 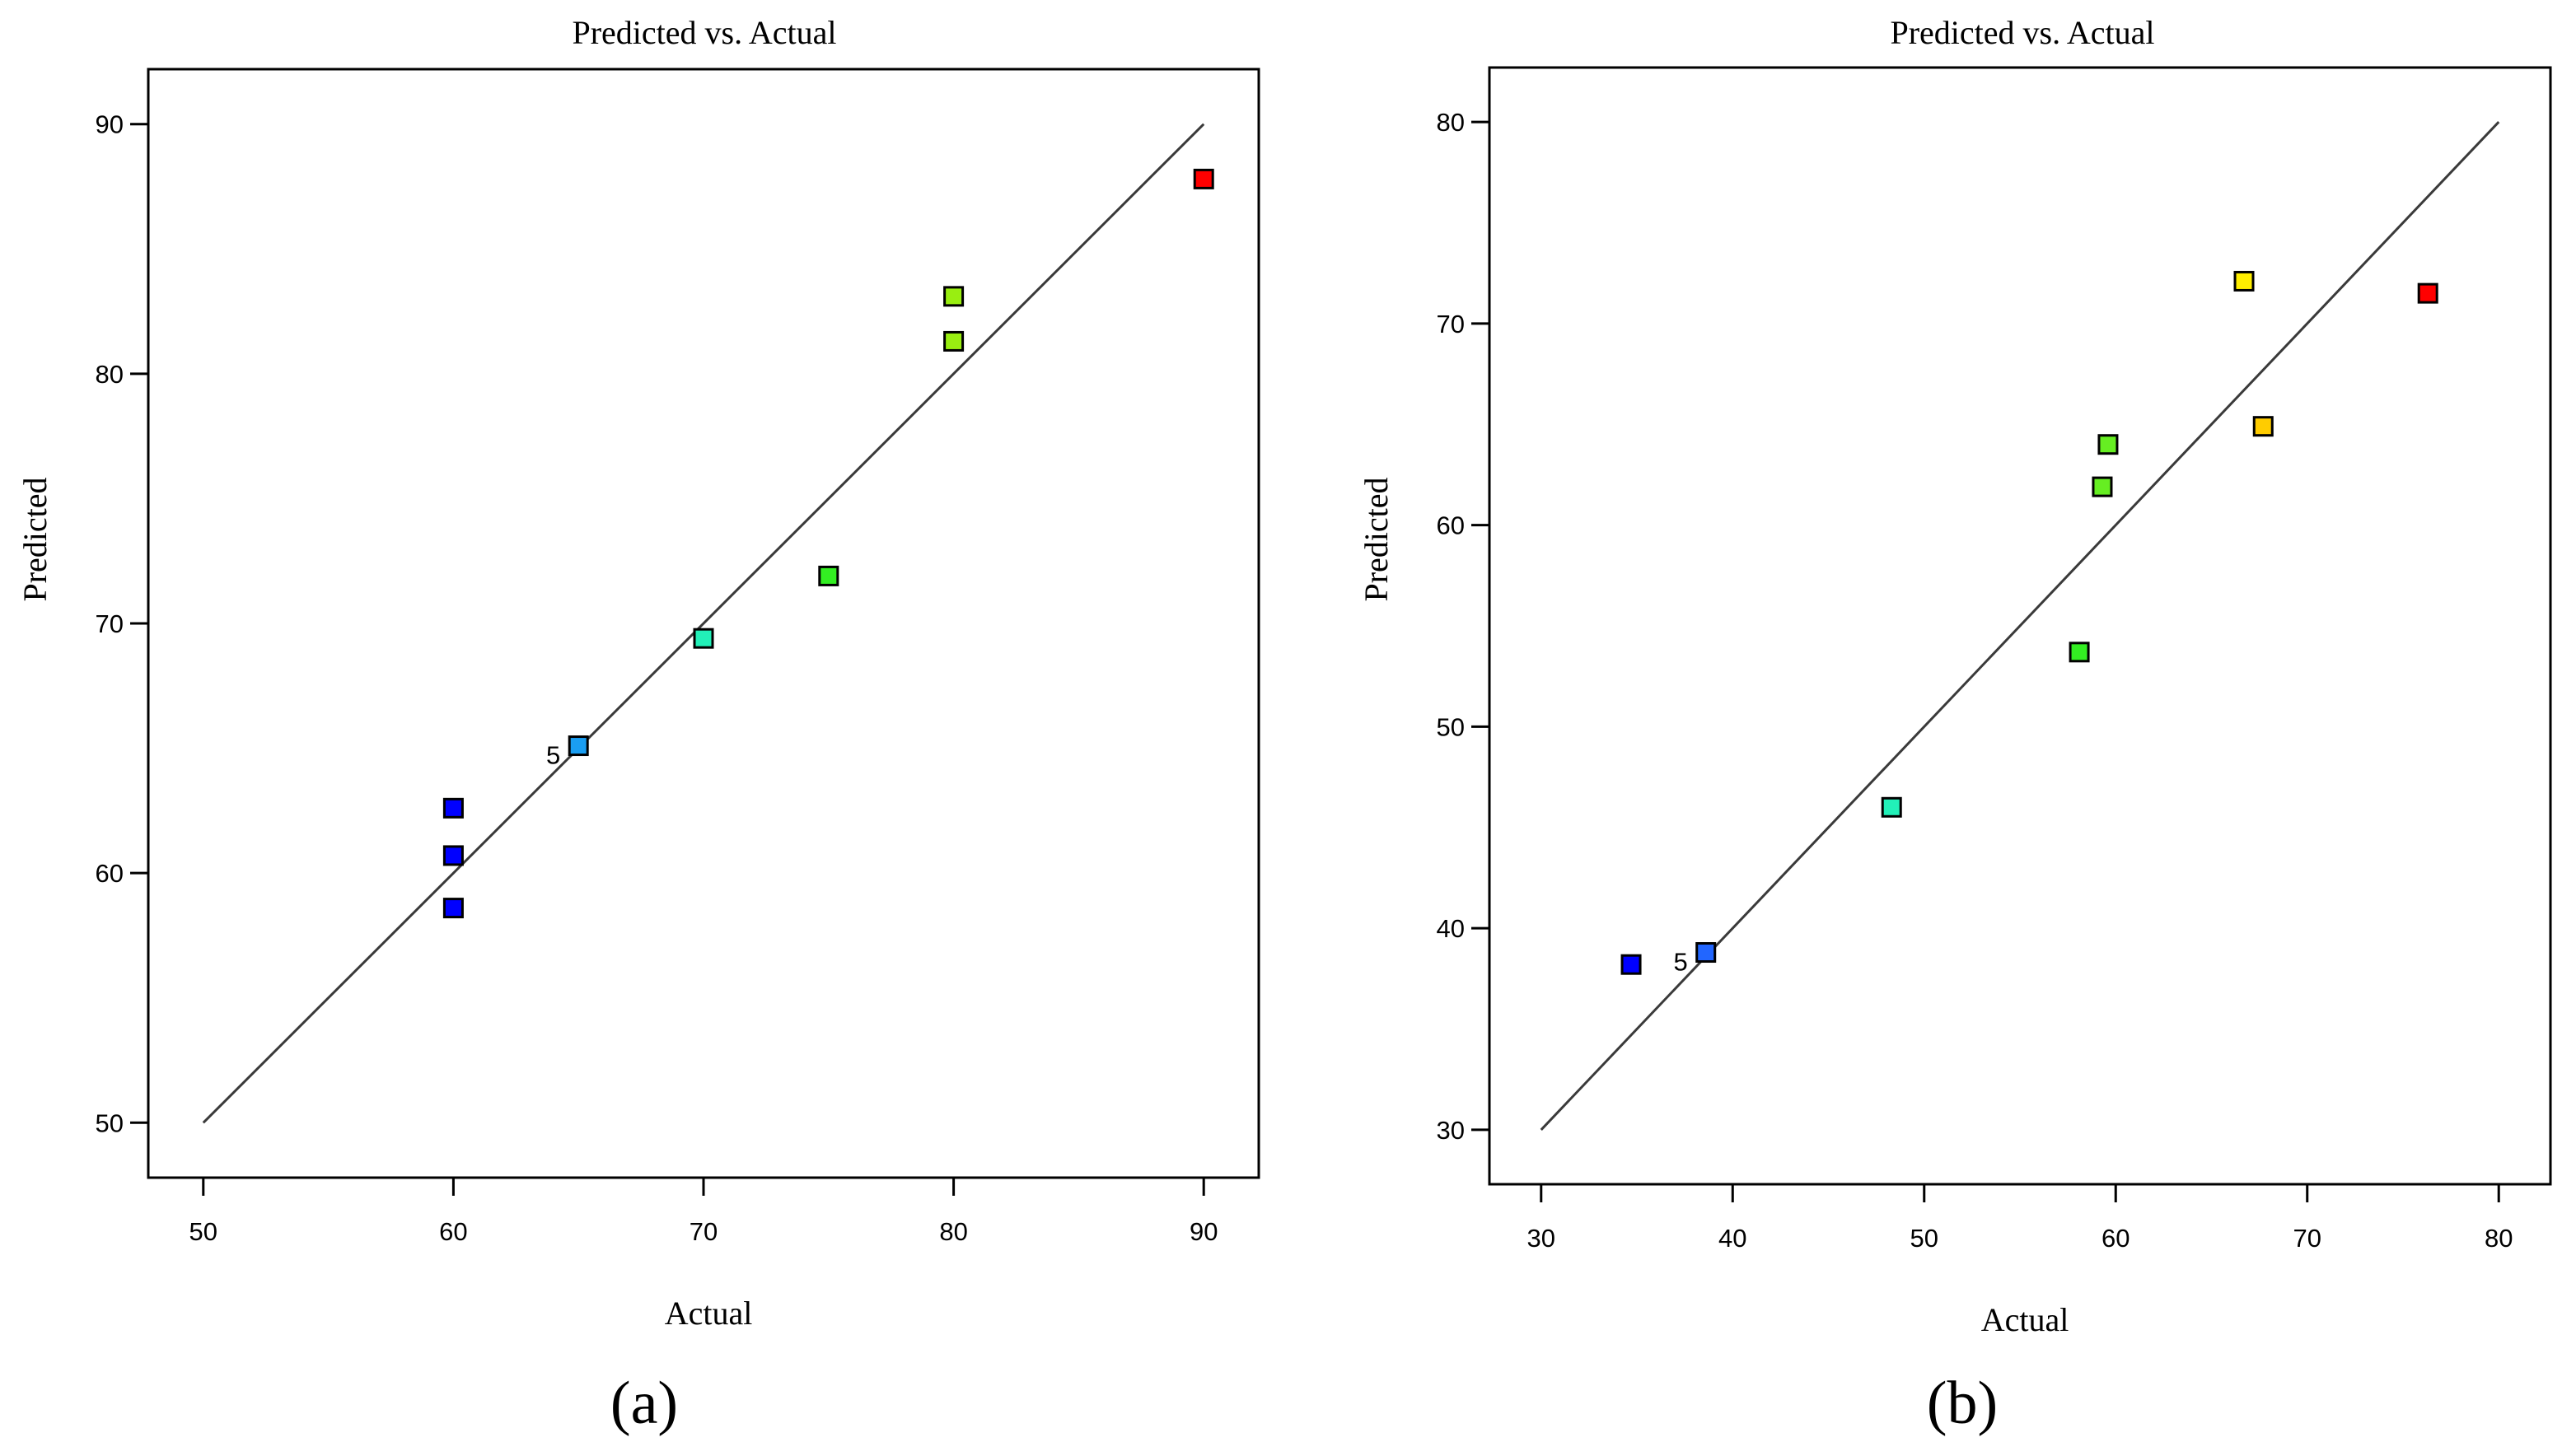 I want to click on chart-a-y-tick-label: 70, so click(x=110, y=623).